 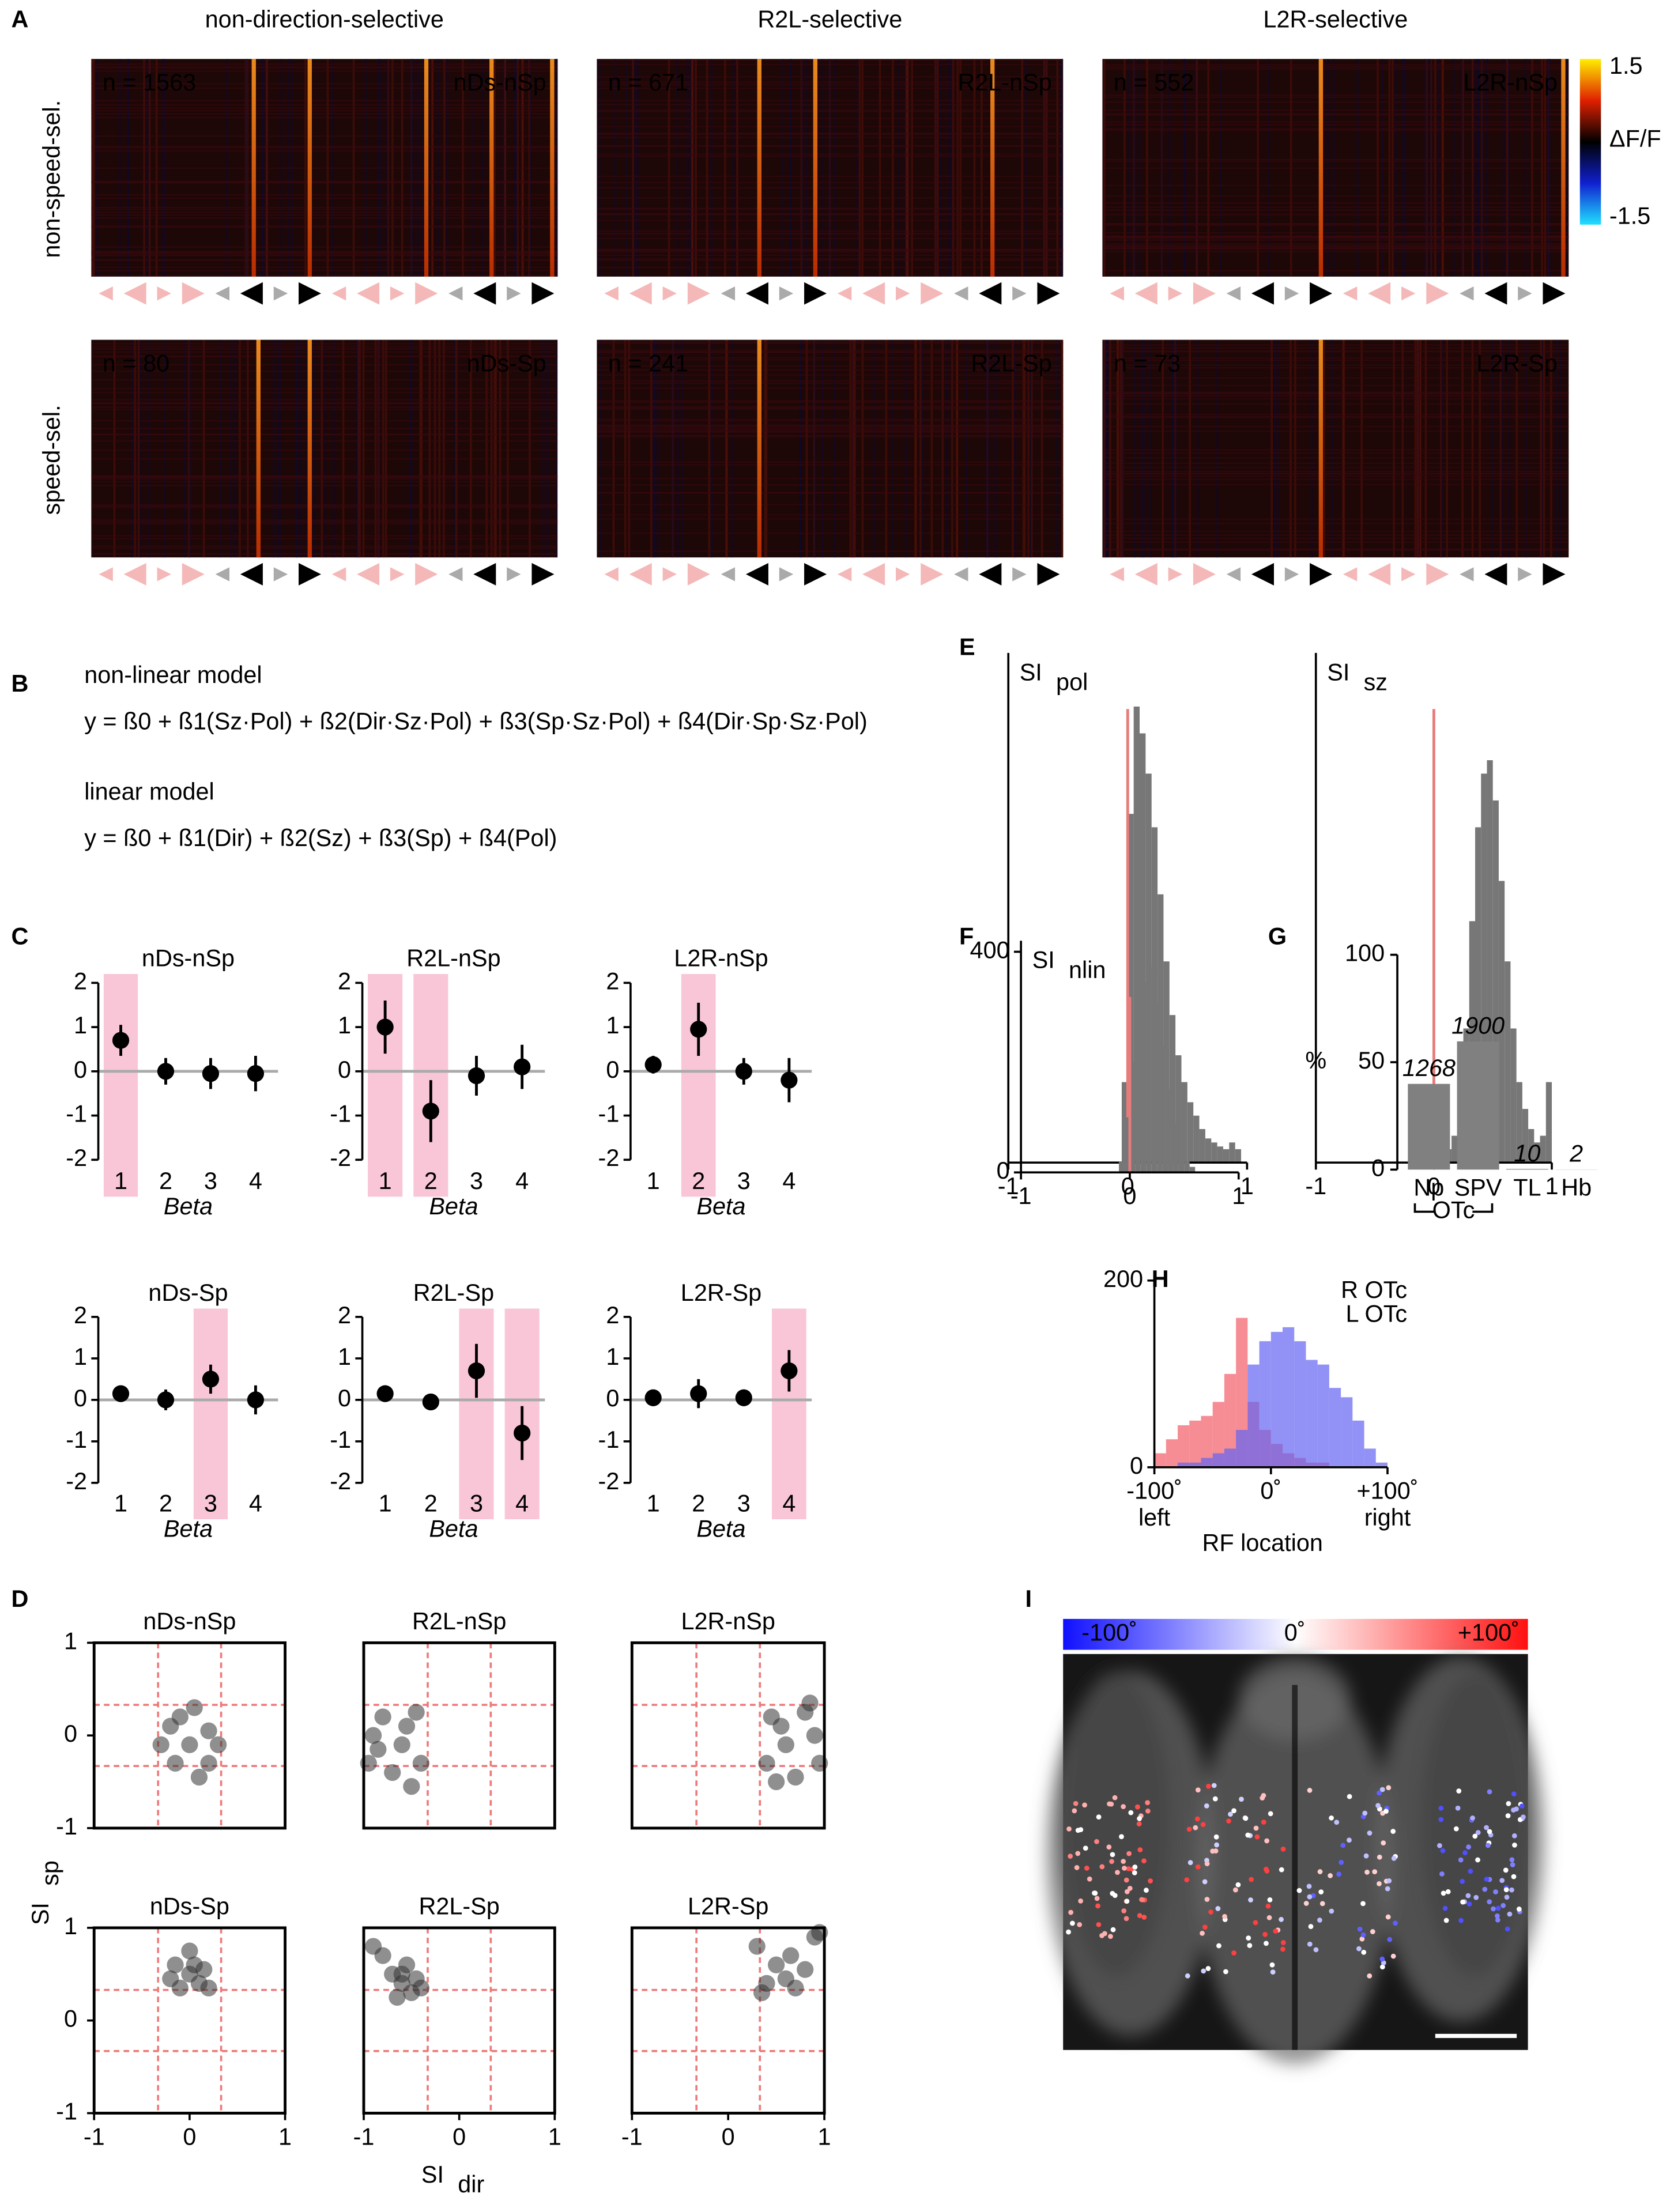 I want to click on y-tick-label: -1, so click(x=340, y=1114).